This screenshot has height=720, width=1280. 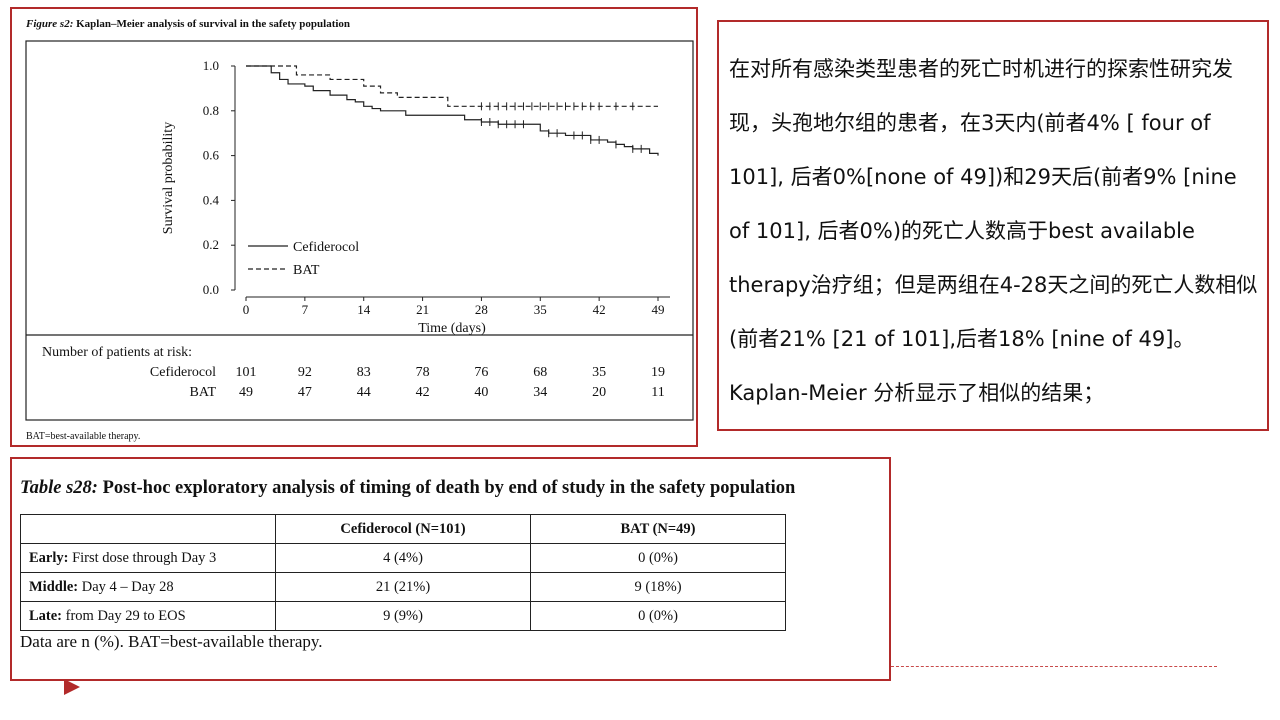 I want to click on y-axis-label: Survival probability, so click(x=168, y=178).